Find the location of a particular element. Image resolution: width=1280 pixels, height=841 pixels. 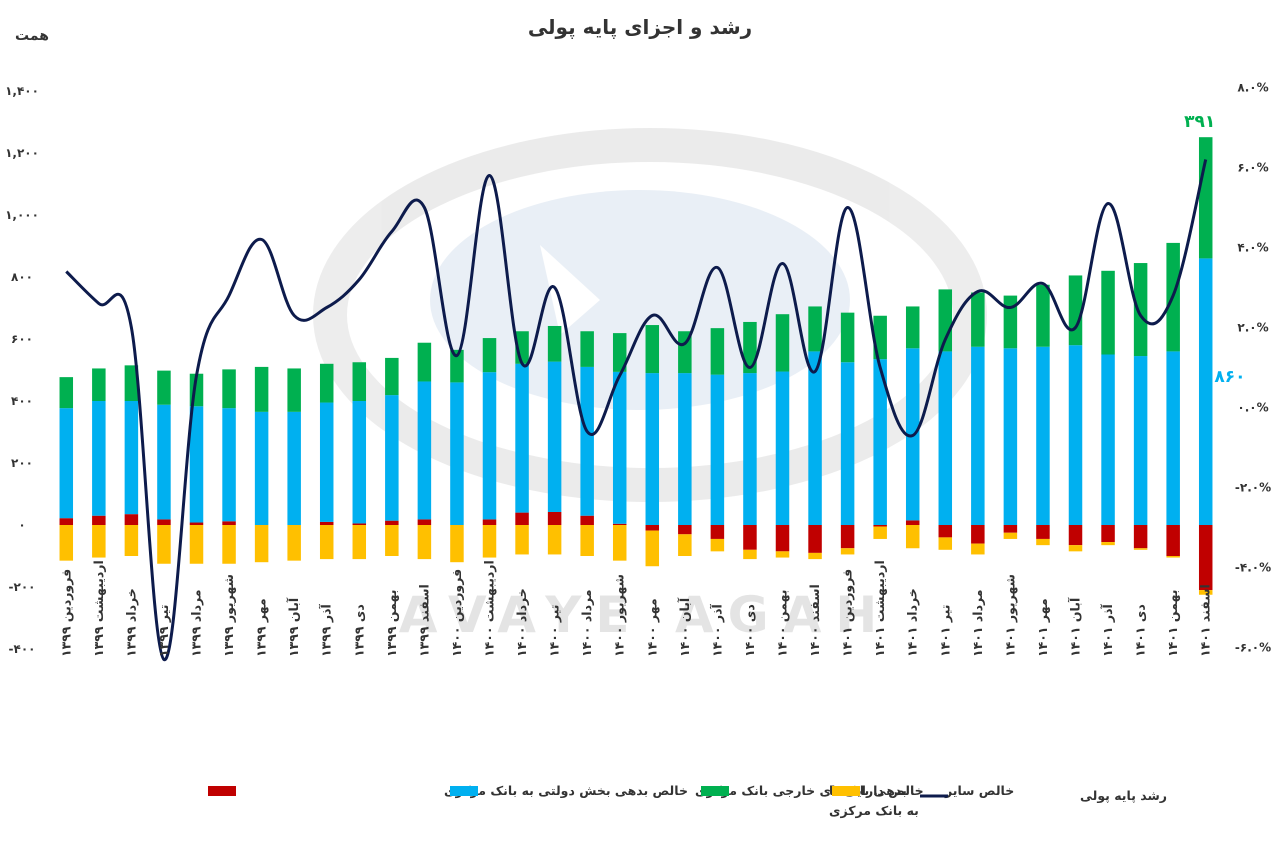

x-tick-label: آبان ۱۴۰۱ is located at coordinates (1075, 627).